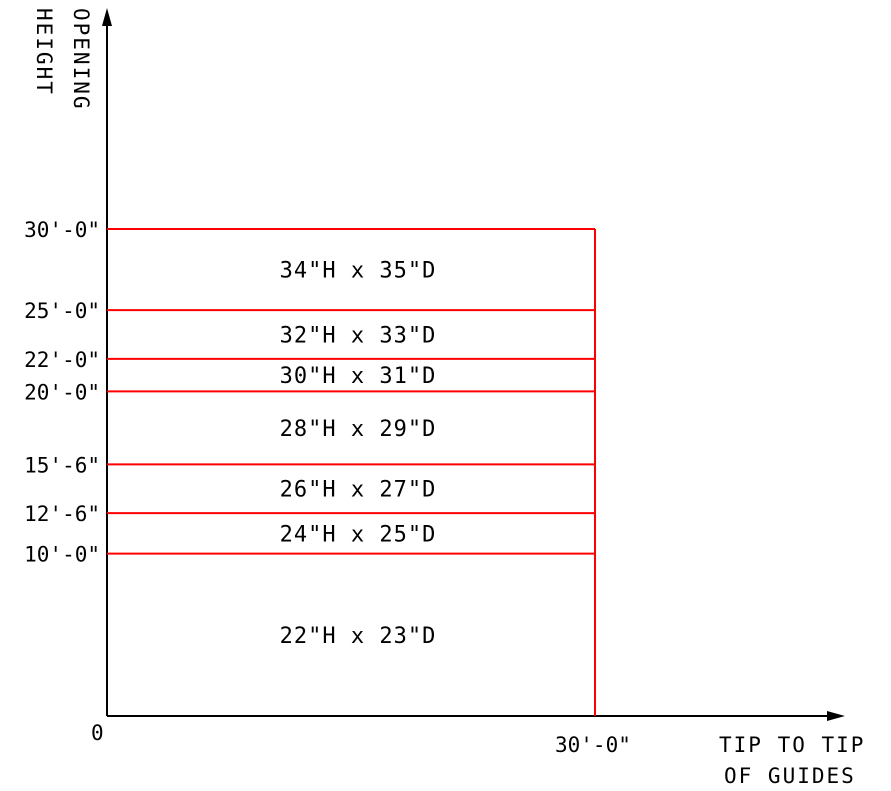  Describe the element at coordinates (44, 52) in the screenshot. I see `y-axis-title-line2: HEIGHT` at that location.